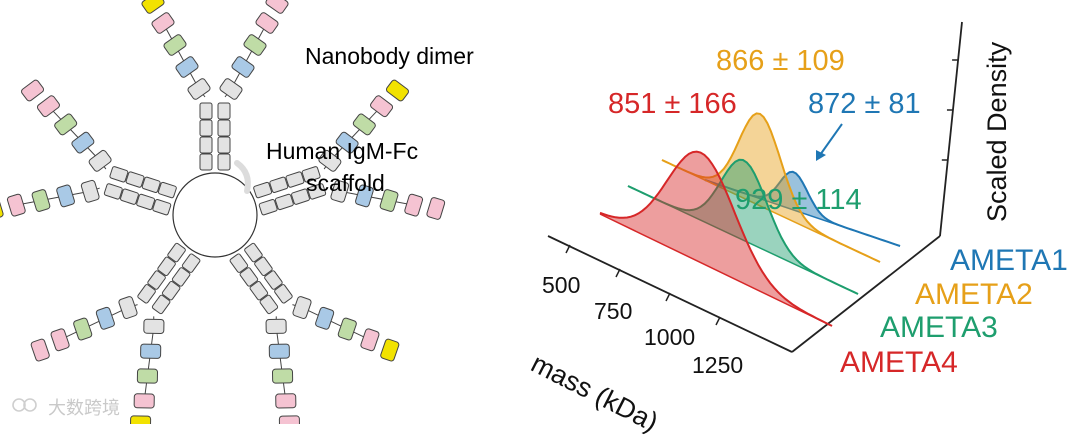 The height and width of the screenshot is (438, 1080). What do you see at coordinates (215, 215) in the screenshot?
I see `scaffold-ring` at bounding box center [215, 215].